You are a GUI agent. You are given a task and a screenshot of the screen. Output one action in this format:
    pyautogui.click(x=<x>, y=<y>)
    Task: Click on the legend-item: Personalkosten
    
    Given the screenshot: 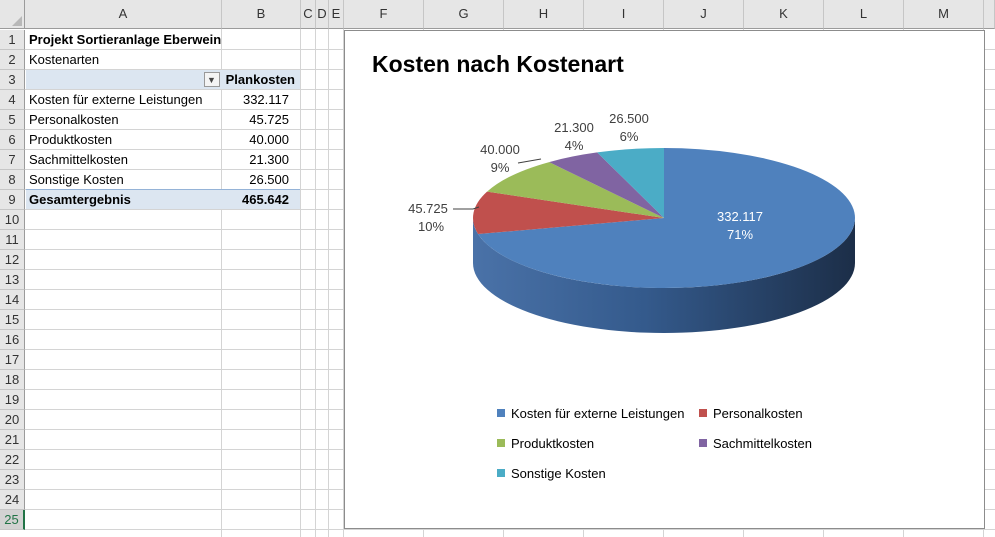 What is the action you would take?
    pyautogui.click(x=751, y=414)
    